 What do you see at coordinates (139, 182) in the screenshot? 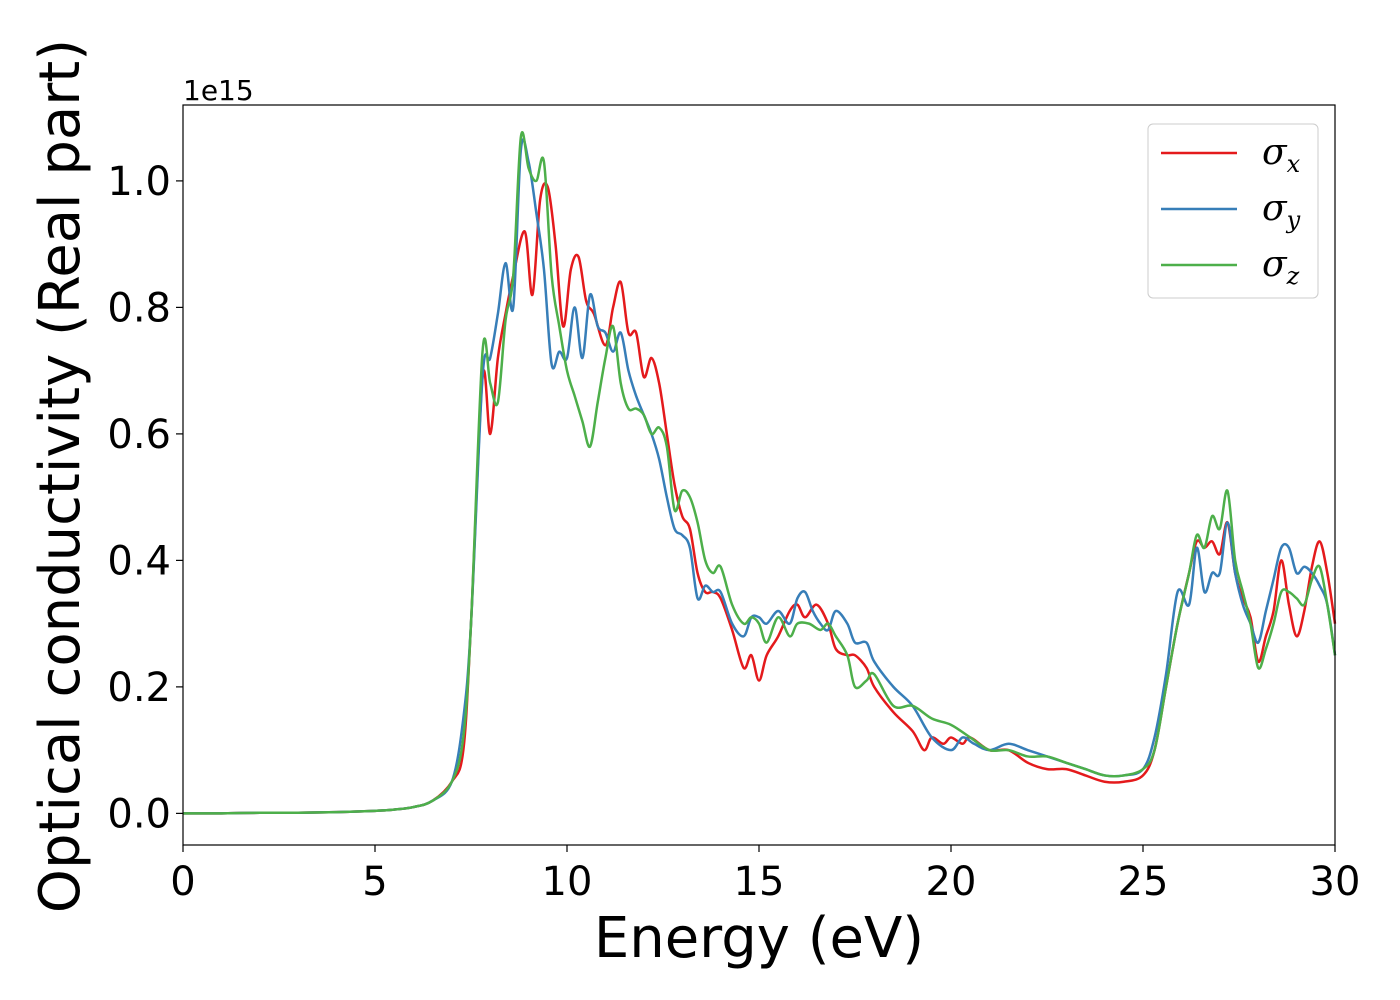
I see `y-tick-label: 1.0` at bounding box center [139, 182].